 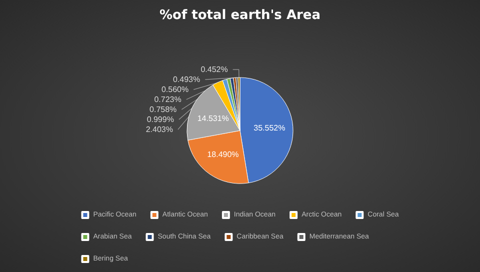 What do you see at coordinates (160, 119) in the screenshot?
I see `data-label: 0.999%` at bounding box center [160, 119].